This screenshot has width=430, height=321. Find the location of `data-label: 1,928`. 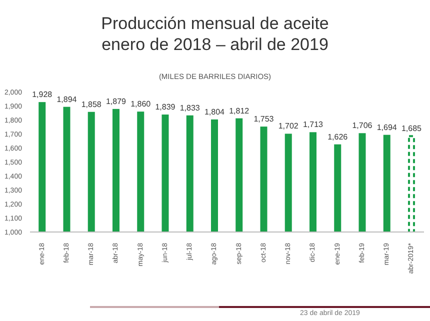

data-label: 1,928 is located at coordinates (42, 95).